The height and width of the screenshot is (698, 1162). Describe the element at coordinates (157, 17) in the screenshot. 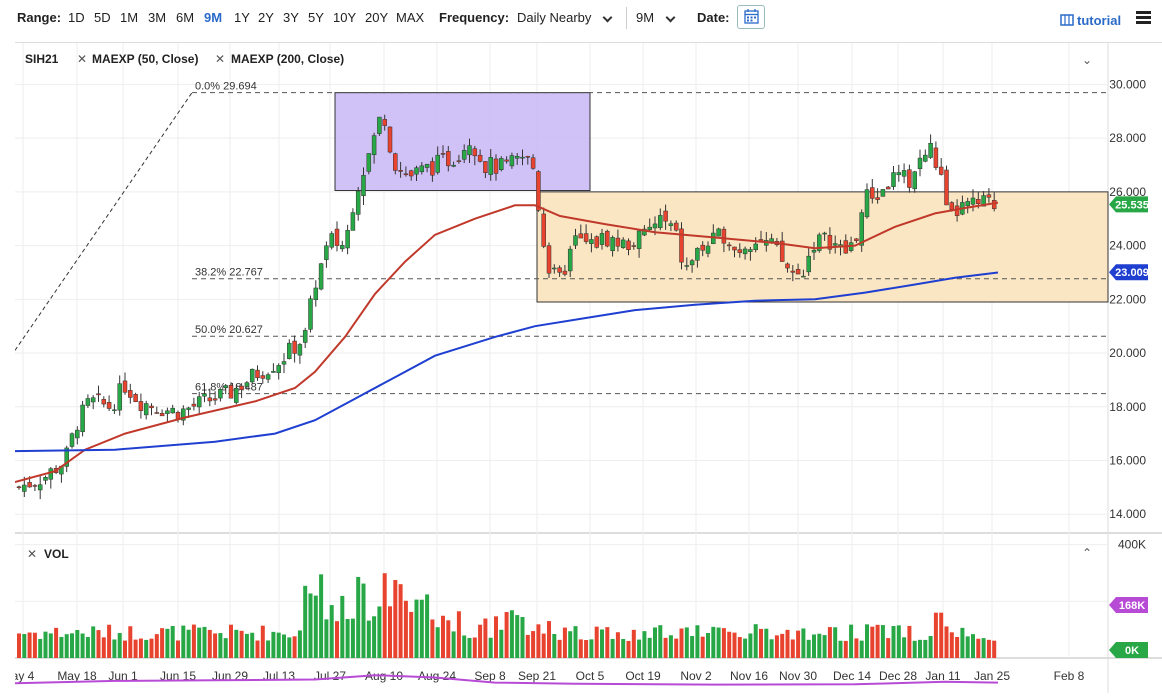

I see `range-3m: 3M` at that location.